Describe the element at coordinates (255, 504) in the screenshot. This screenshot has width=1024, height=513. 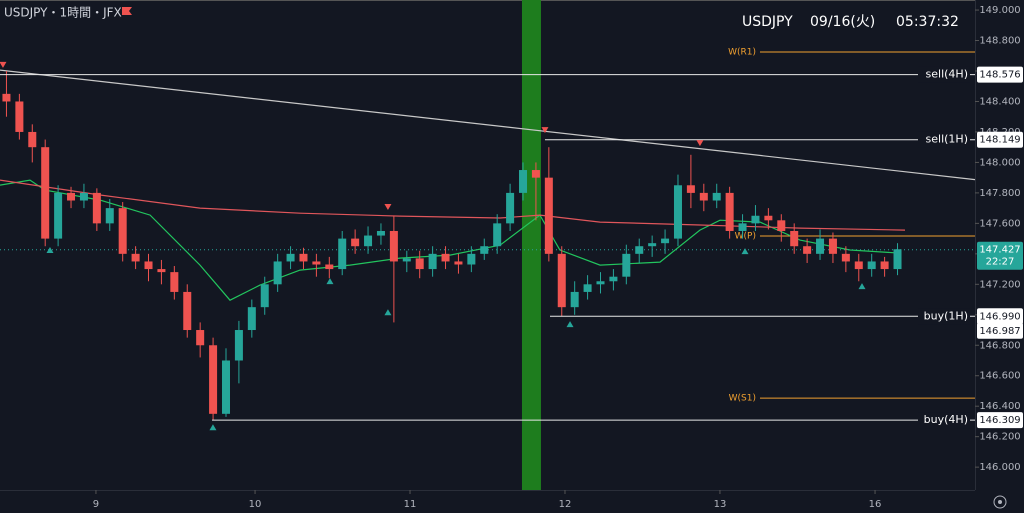
I see `x-tick-label: 10` at that location.